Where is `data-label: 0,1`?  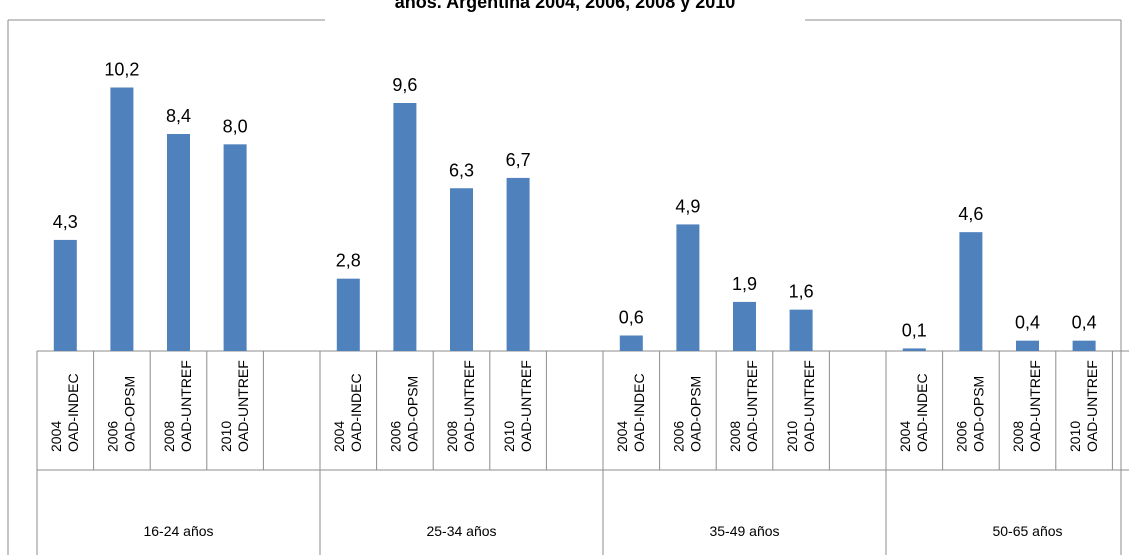 data-label: 0,1 is located at coordinates (914, 330).